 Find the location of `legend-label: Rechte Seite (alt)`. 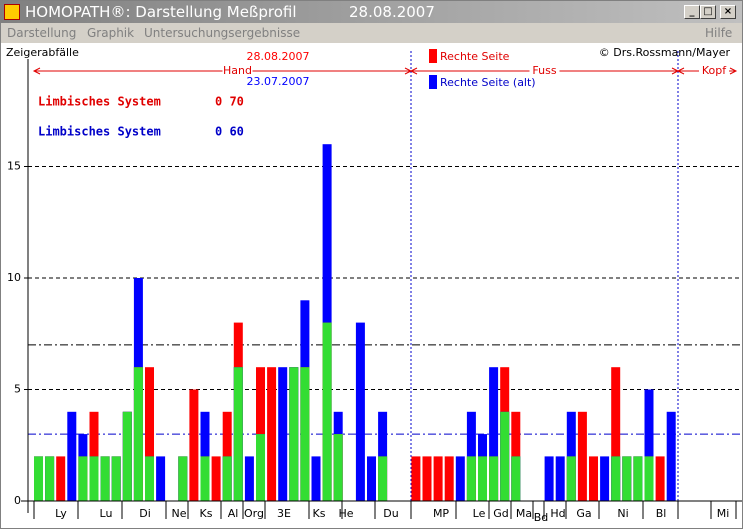

legend-label: Rechte Seite (alt) is located at coordinates (488, 82).